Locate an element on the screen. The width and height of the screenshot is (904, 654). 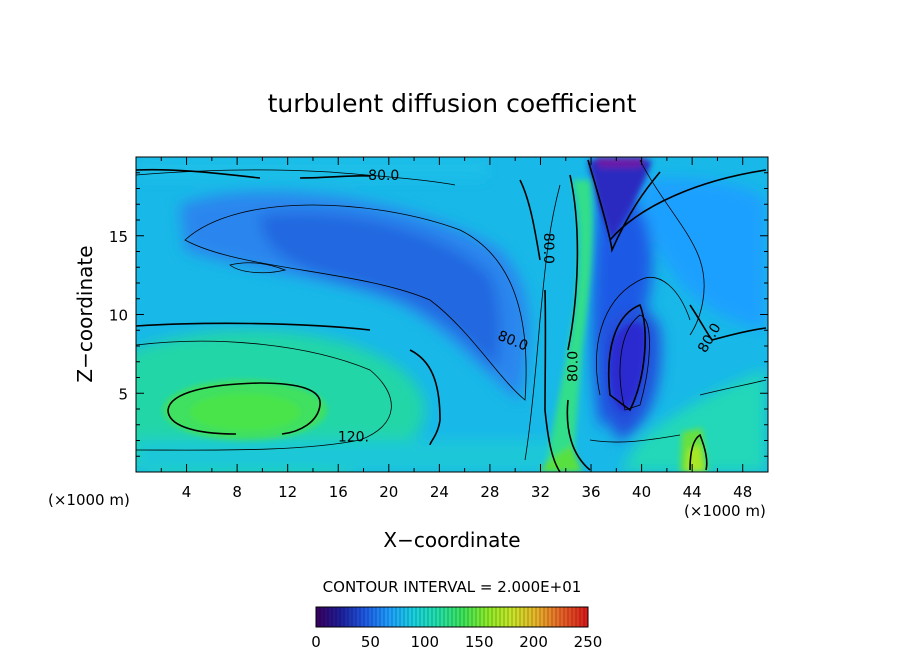
colorbar-tick-label: 100 is located at coordinates (424, 642).